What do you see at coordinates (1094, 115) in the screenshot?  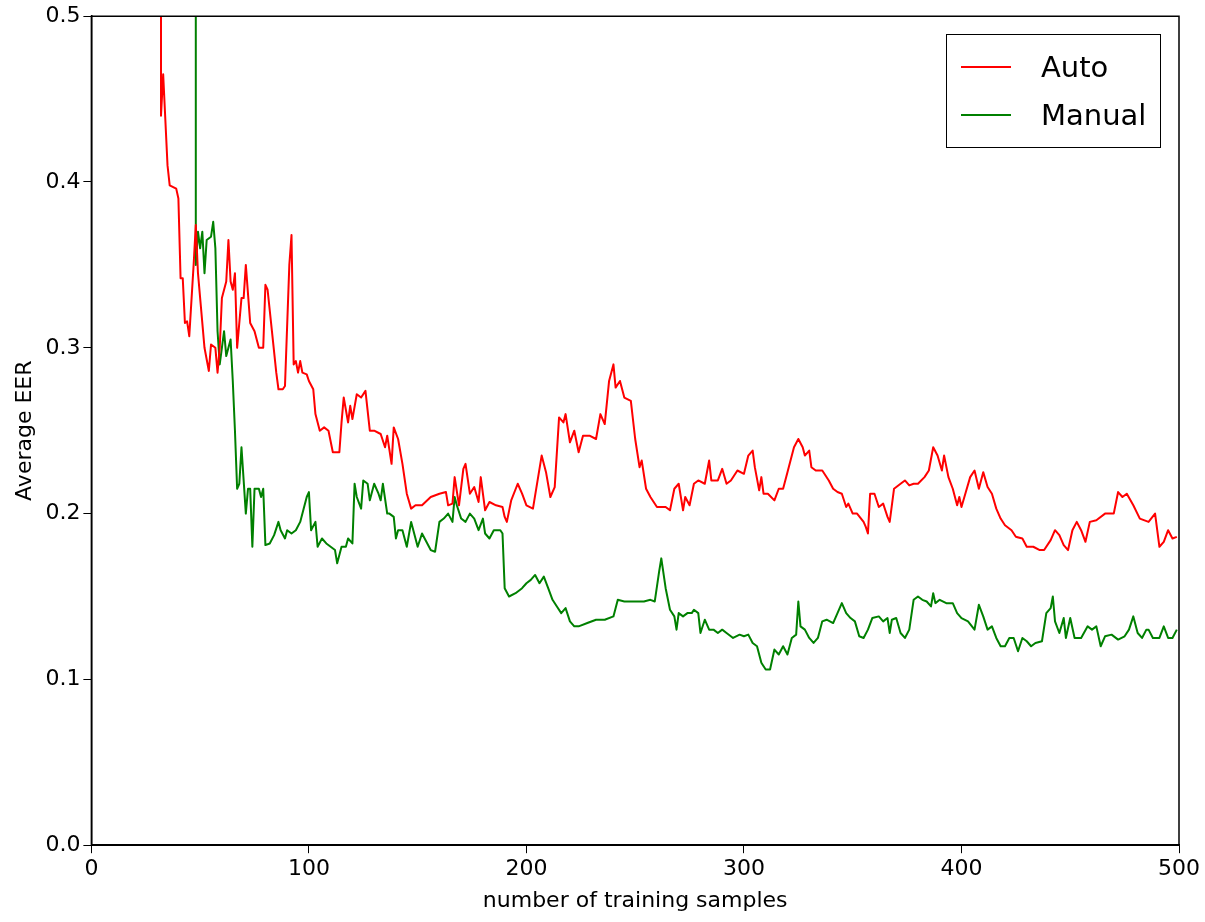 I see `legend-label: Manual` at bounding box center [1094, 115].